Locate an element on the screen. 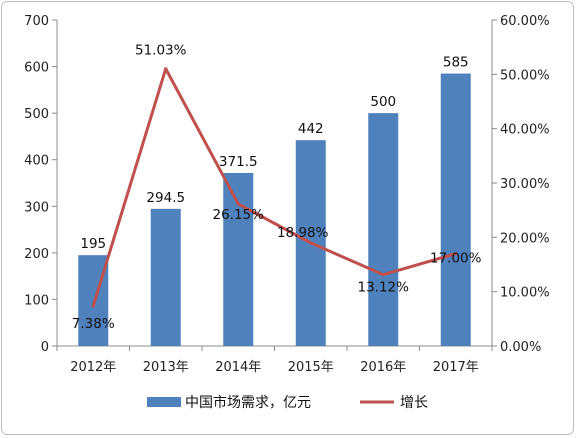 This screenshot has width=577, height=438. bar-value-label: 371.5 is located at coordinates (238, 162).